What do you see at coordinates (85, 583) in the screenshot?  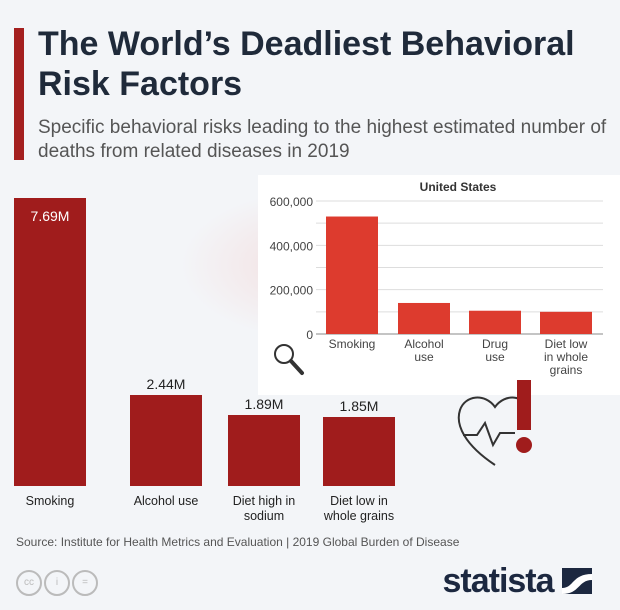 I see `no-derivatives-icon: =` at bounding box center [85, 583].